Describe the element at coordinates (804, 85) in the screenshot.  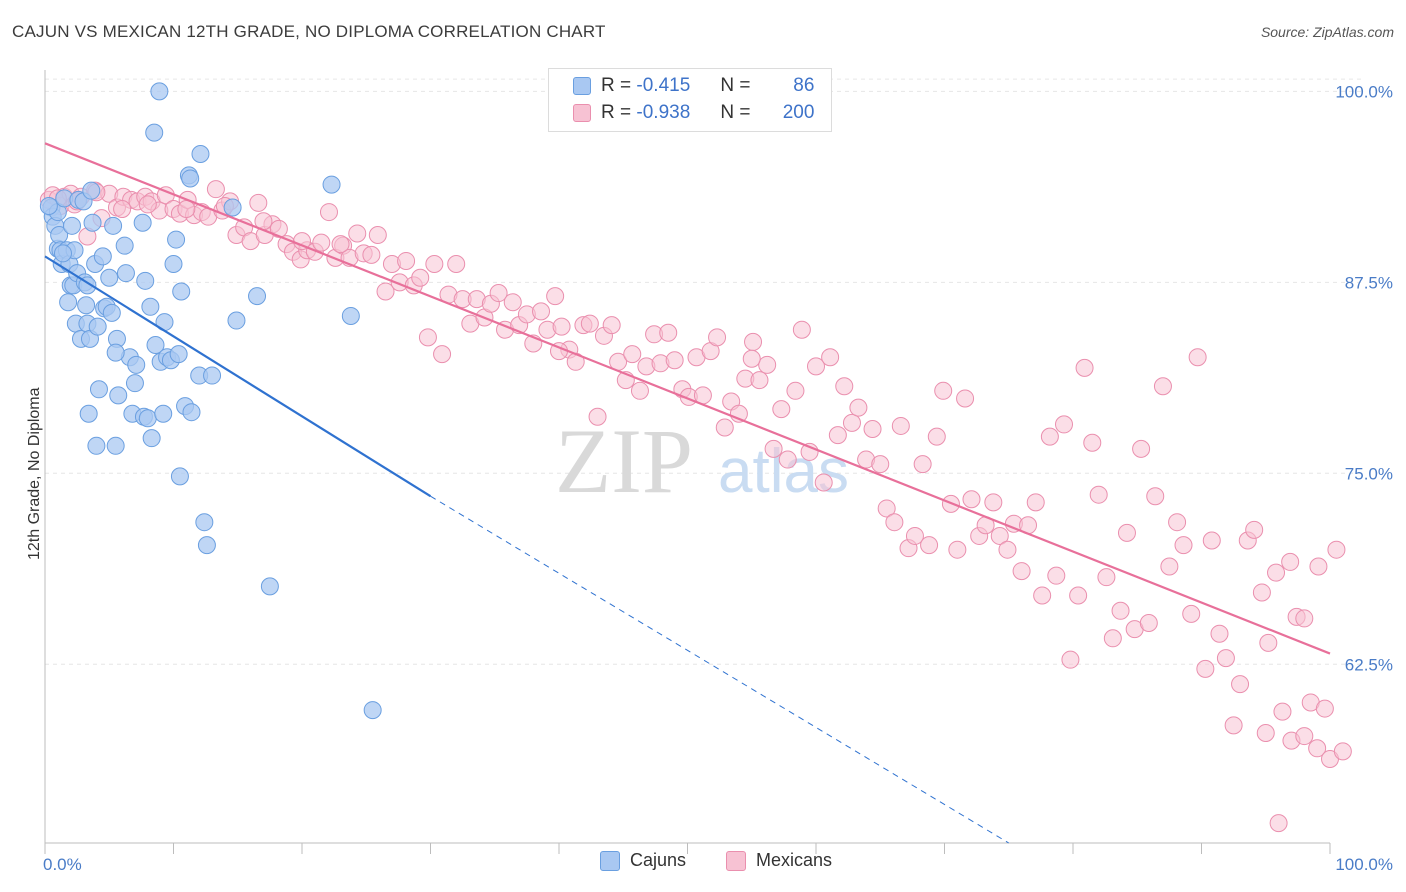
I see `cajun-n-value: 86` at that location.